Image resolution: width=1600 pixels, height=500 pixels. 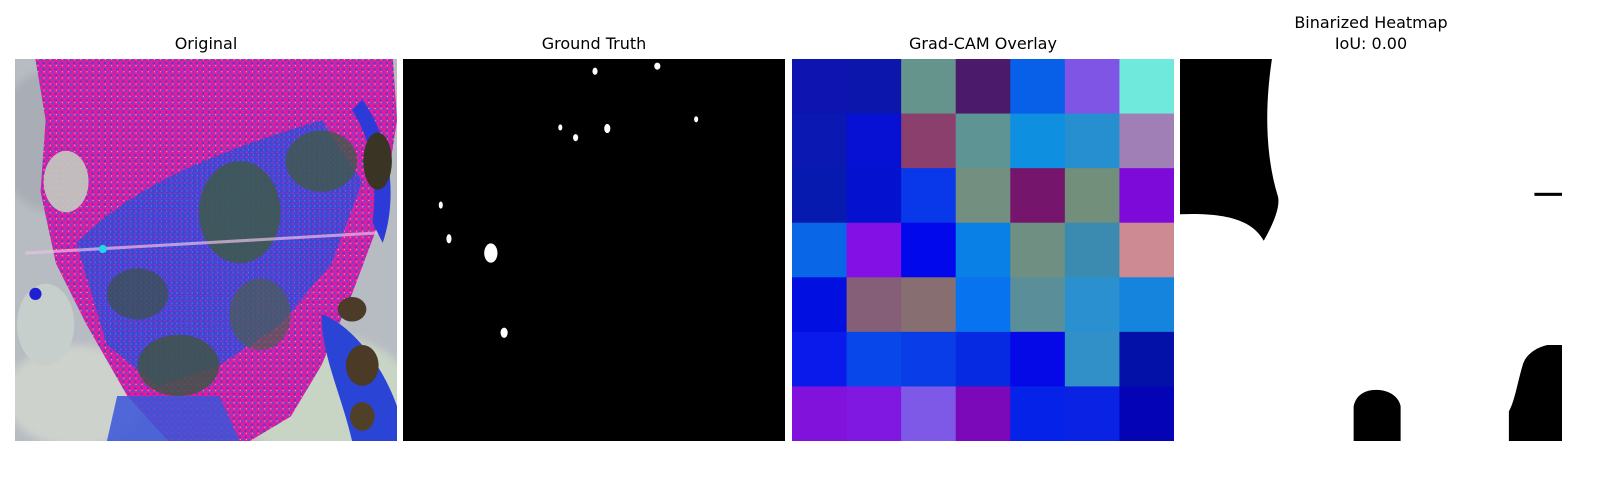 What do you see at coordinates (206, 43) in the screenshot?
I see `panel-title-original: Original` at bounding box center [206, 43].